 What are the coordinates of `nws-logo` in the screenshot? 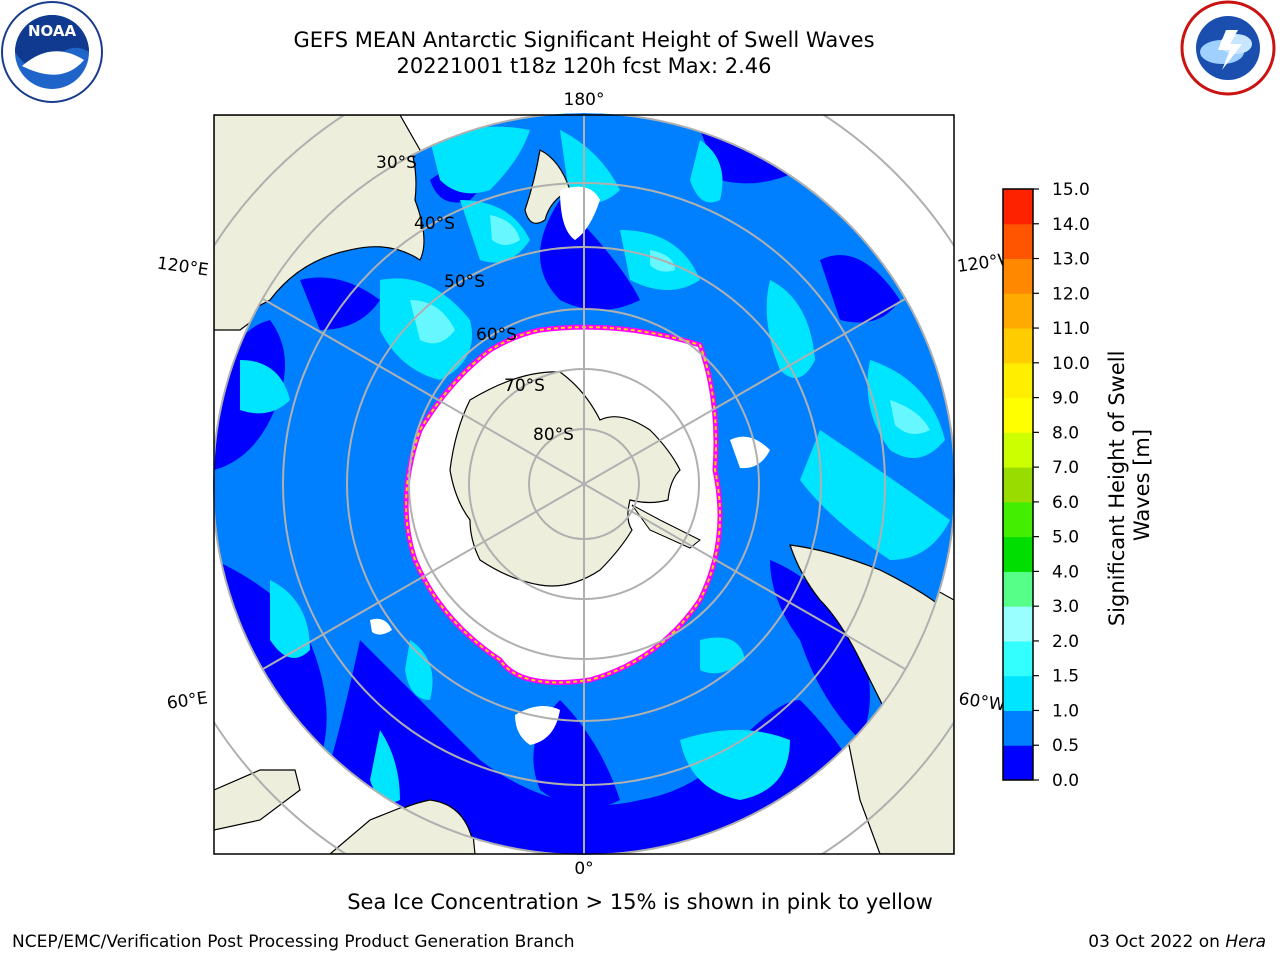 It's located at (1228, 48).